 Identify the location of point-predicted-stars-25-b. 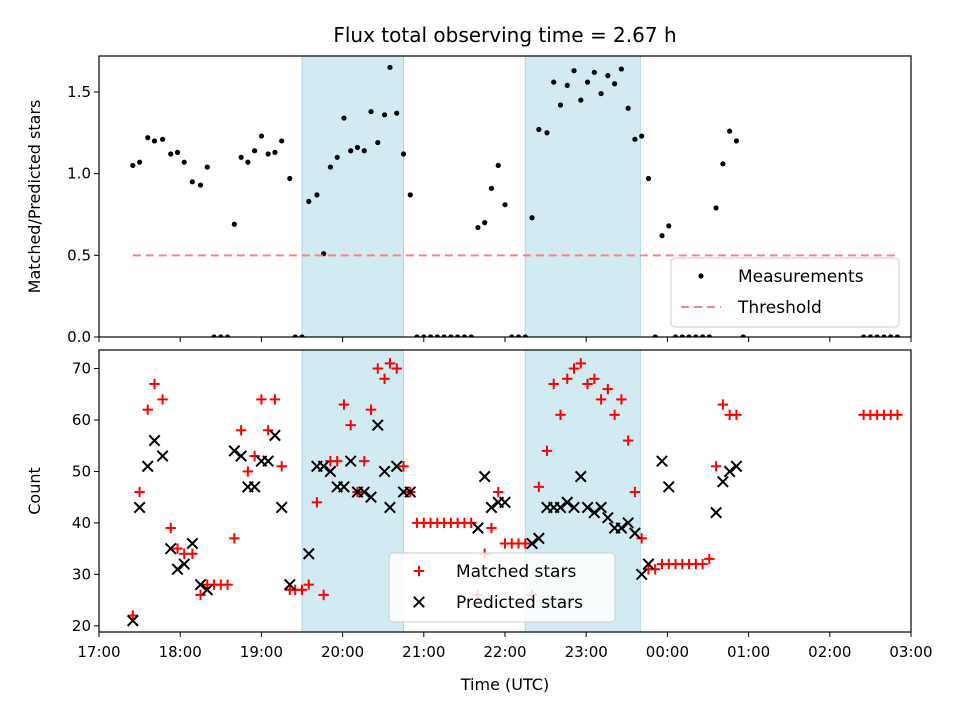
(344, 486).